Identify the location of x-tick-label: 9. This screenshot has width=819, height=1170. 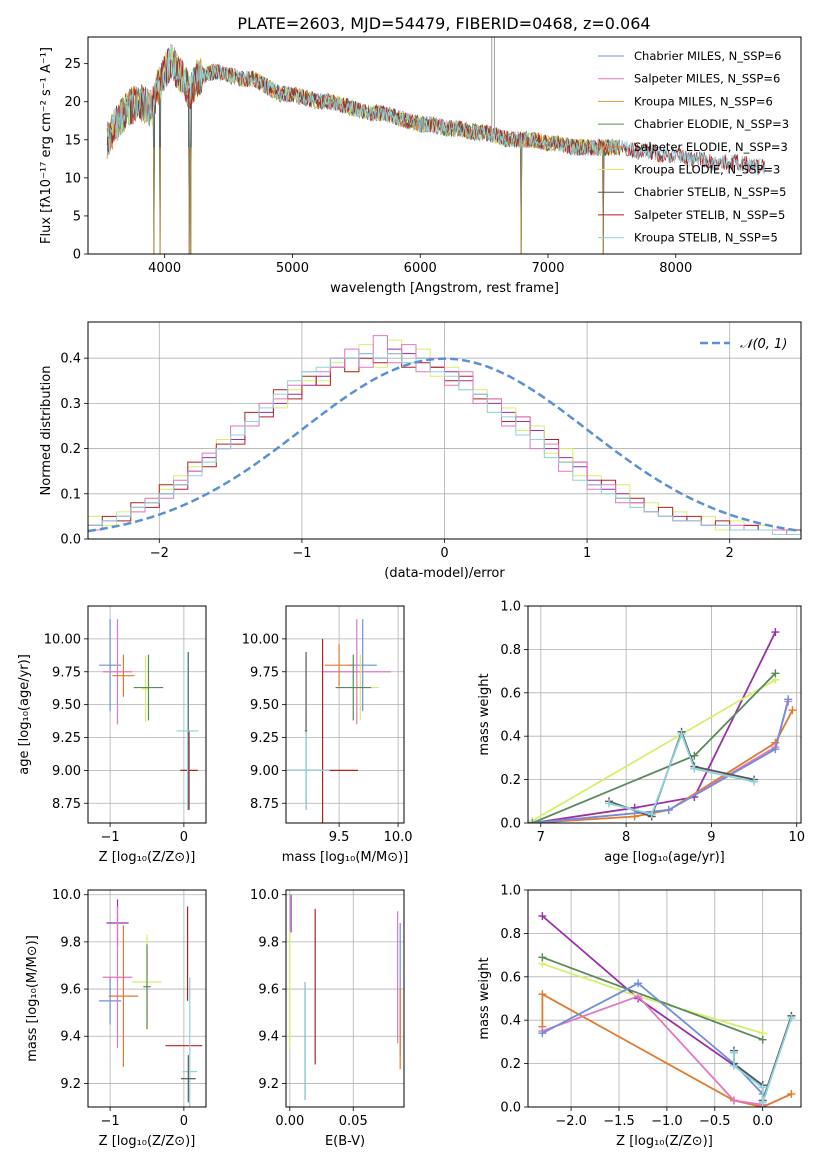
(711, 837).